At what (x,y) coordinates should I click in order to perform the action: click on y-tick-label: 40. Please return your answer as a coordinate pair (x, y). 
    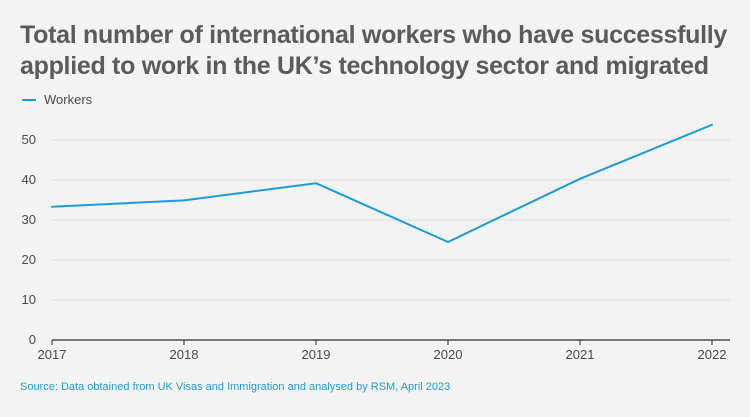
    Looking at the image, I should click on (29, 179).